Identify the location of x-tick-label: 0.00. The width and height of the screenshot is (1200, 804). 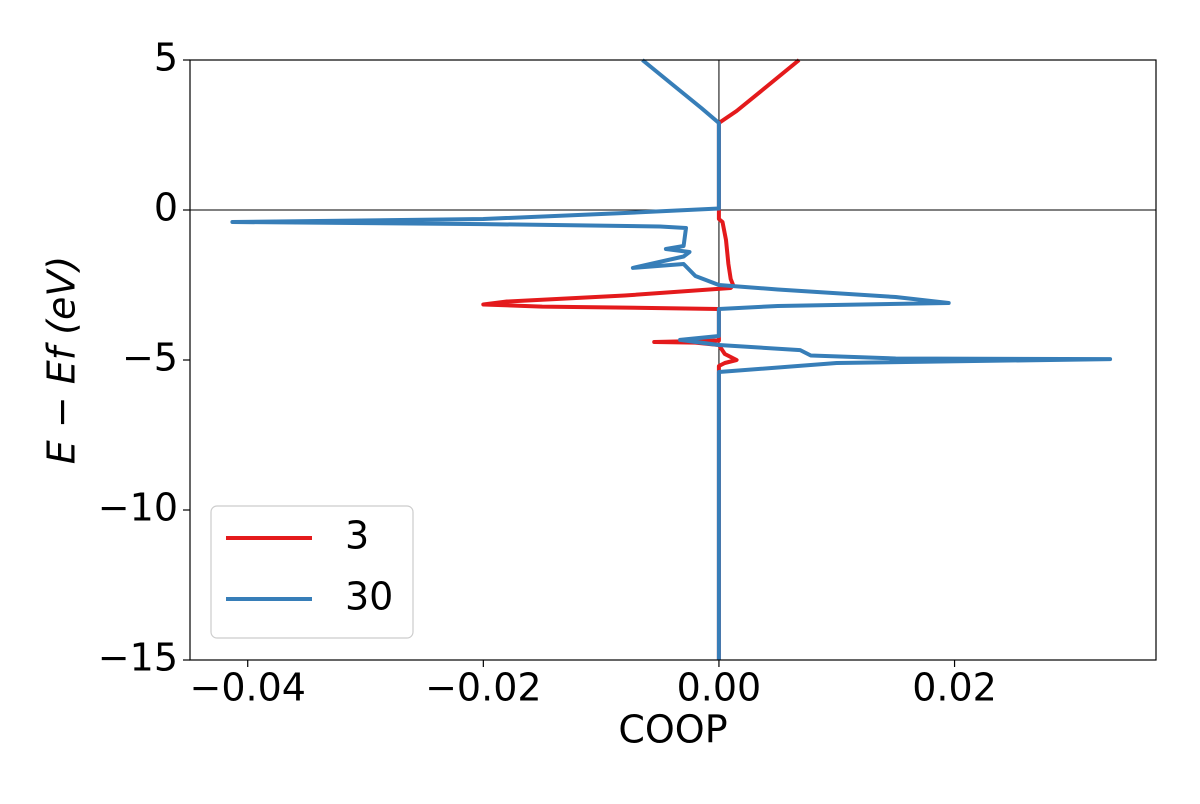
(719, 688).